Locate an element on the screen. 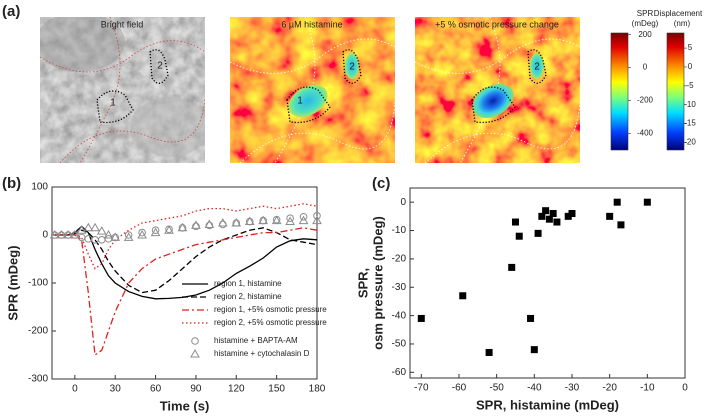 This screenshot has width=706, height=416. legend-label: histamine + BAPTA-AM is located at coordinates (256, 340).